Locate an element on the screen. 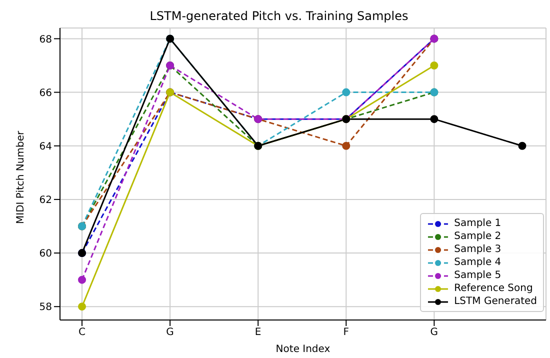 This screenshot has width=550, height=358. legend-label: Reference Song is located at coordinates (493, 288).